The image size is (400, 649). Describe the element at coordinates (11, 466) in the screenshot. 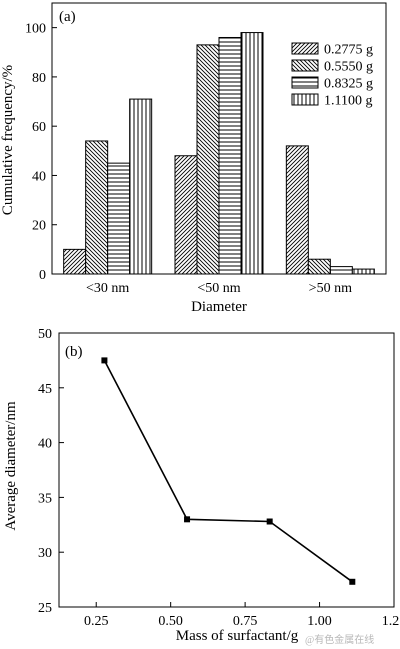

I see `y-axis-title-b: Average diameter/nm` at that location.